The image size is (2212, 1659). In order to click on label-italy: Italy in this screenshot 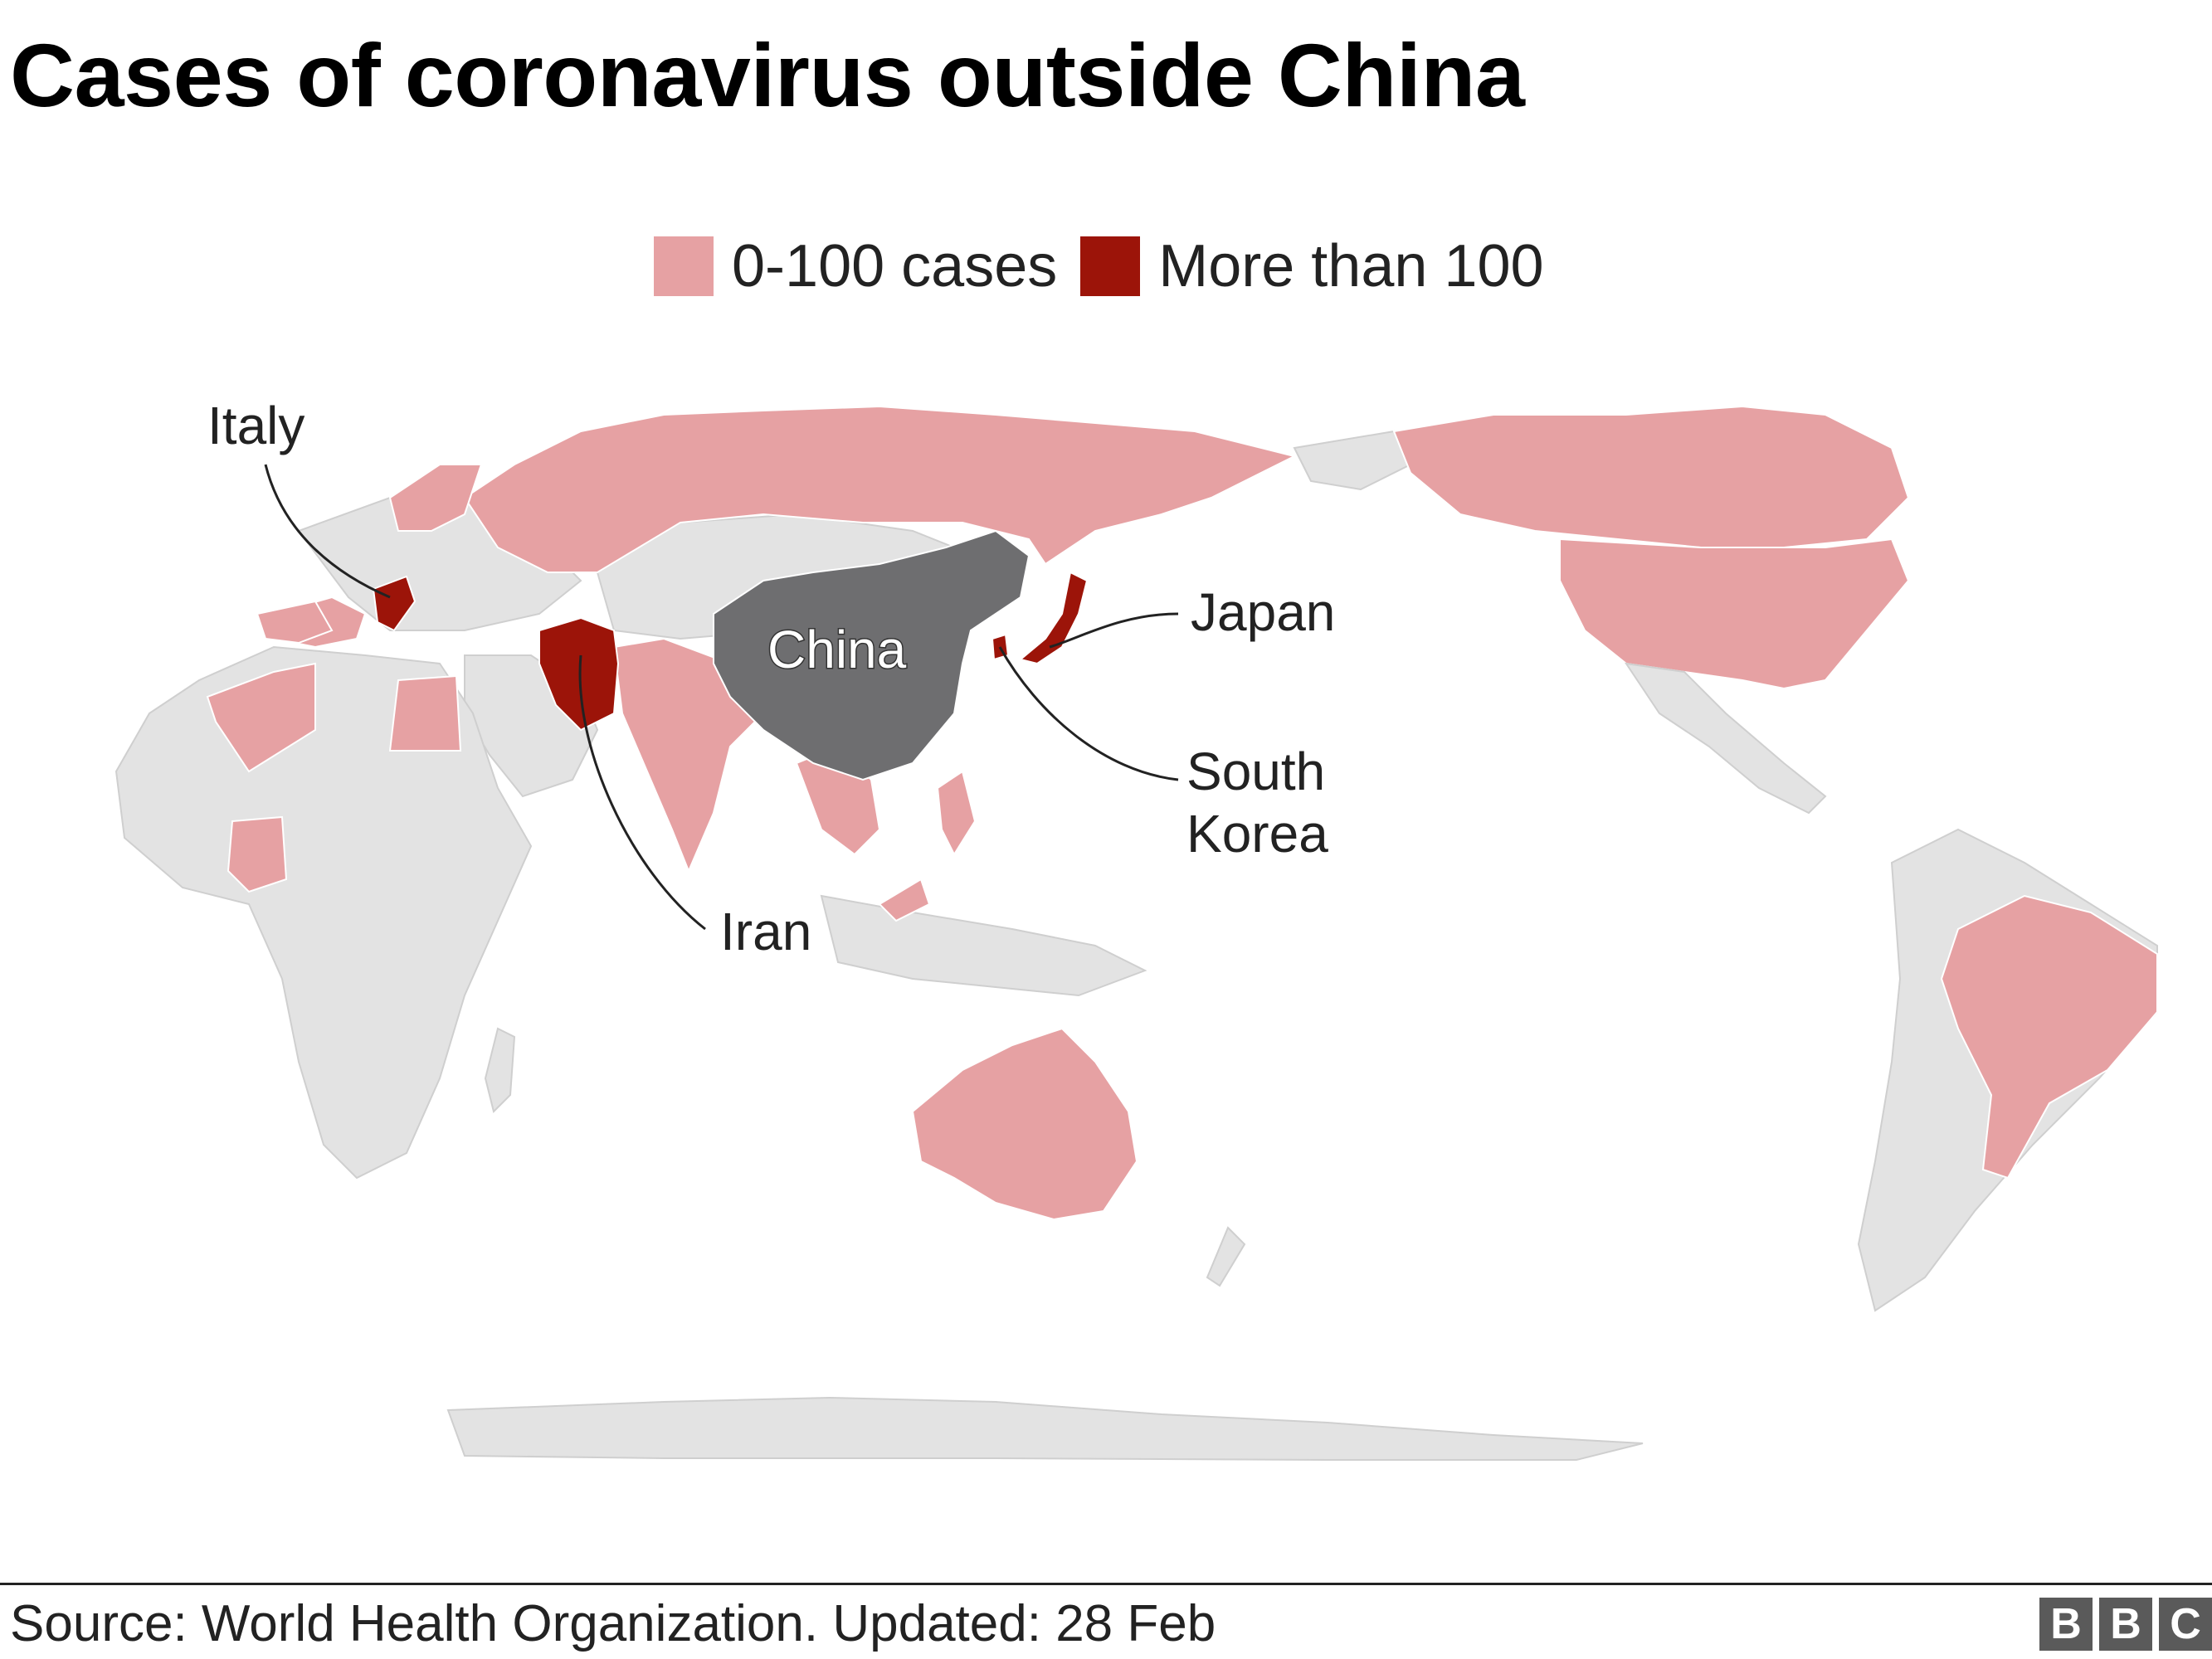, I will do `click(256, 425)`.